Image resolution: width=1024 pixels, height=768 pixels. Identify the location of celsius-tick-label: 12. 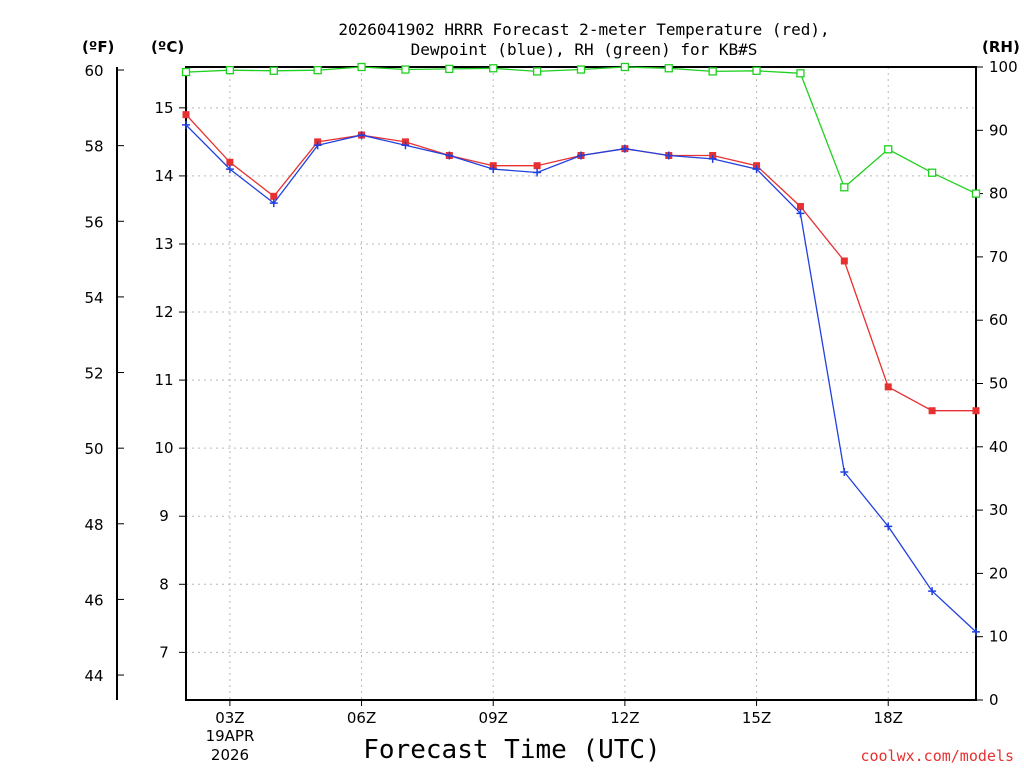
(163, 312).